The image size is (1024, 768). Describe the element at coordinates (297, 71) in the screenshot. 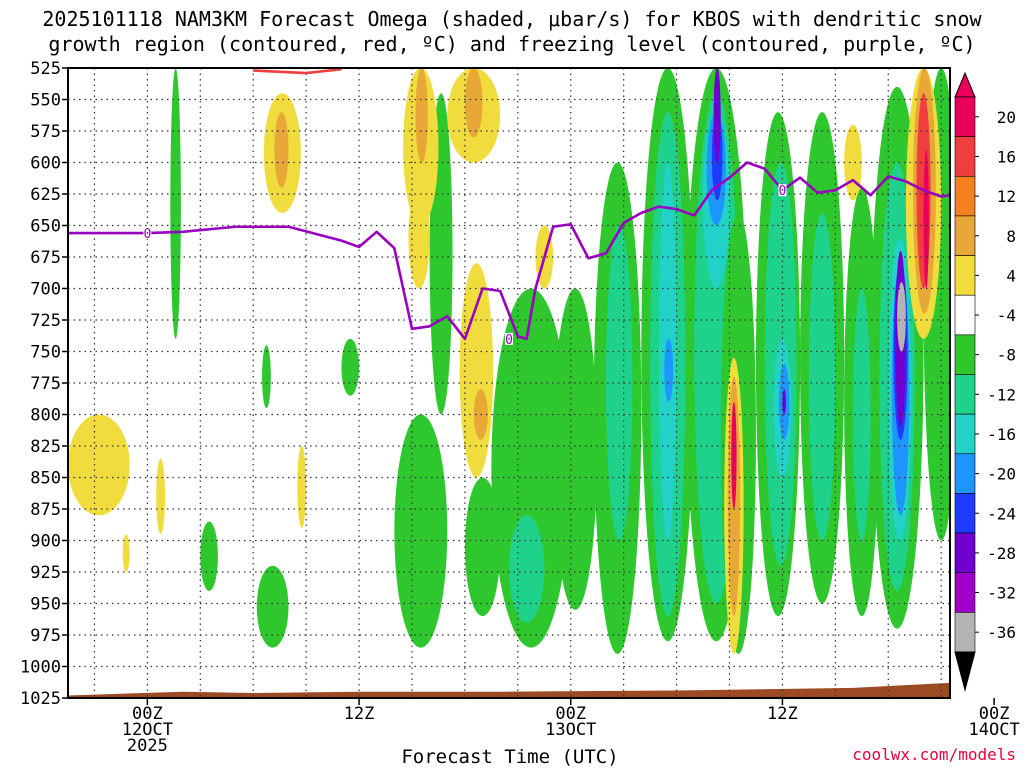

I see `dendritic-growth-contour` at that location.